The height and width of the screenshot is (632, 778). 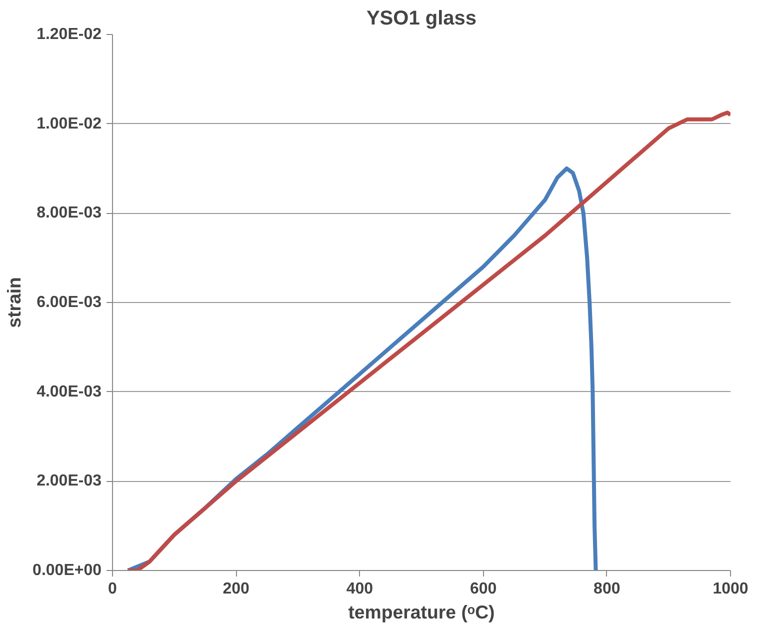 I want to click on y-tick-label: 0.00E+00, so click(x=67, y=570).